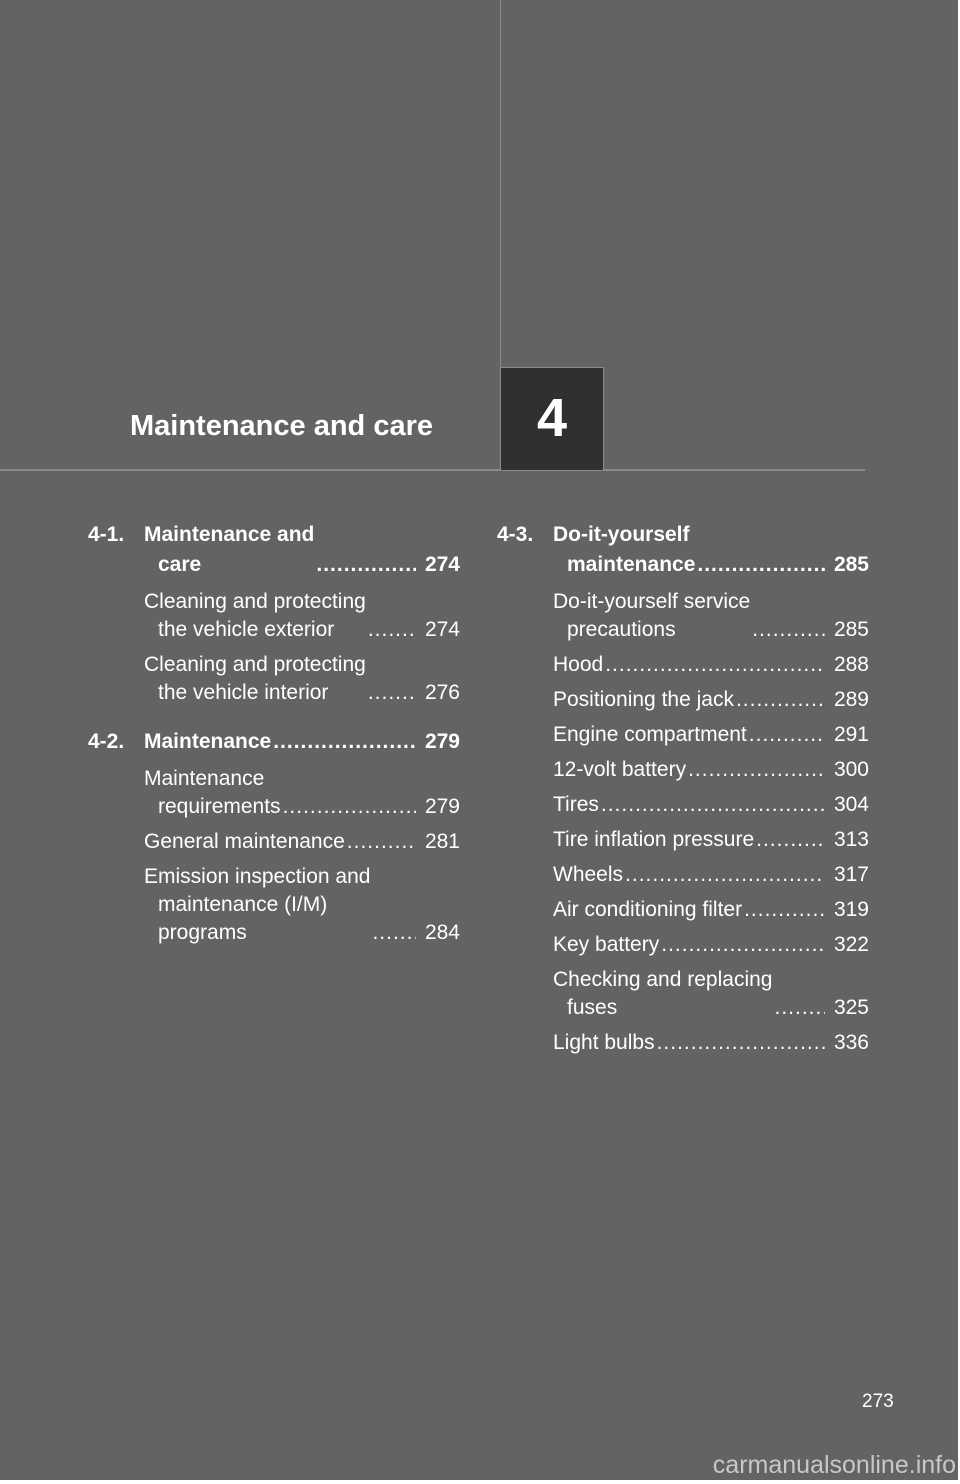 This screenshot has height=1484, width=960. I want to click on toc-entry-line: maintenance, so click(631, 564).